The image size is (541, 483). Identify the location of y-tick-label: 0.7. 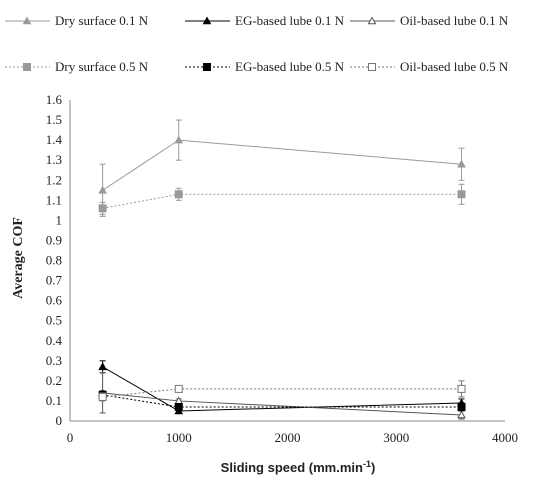
(54, 280).